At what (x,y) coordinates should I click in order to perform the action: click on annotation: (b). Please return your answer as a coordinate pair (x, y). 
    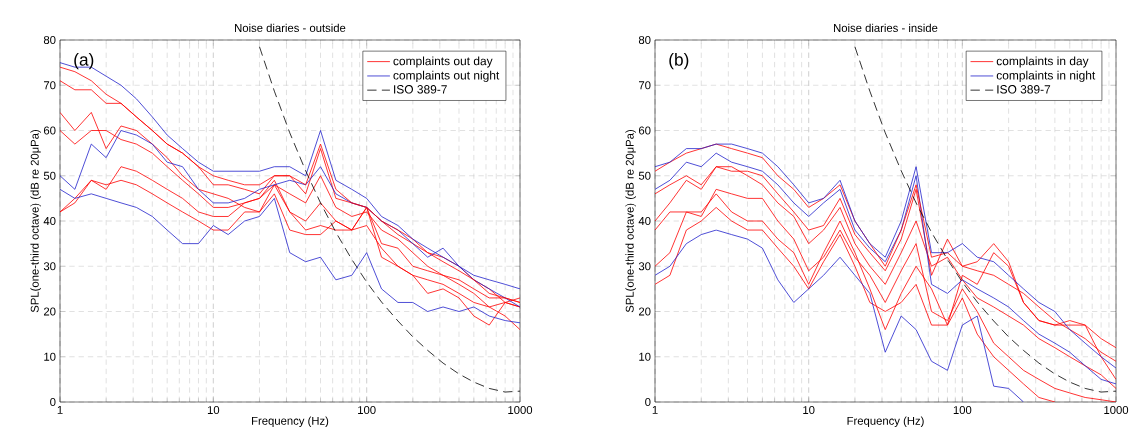
    Looking at the image, I should click on (679, 61).